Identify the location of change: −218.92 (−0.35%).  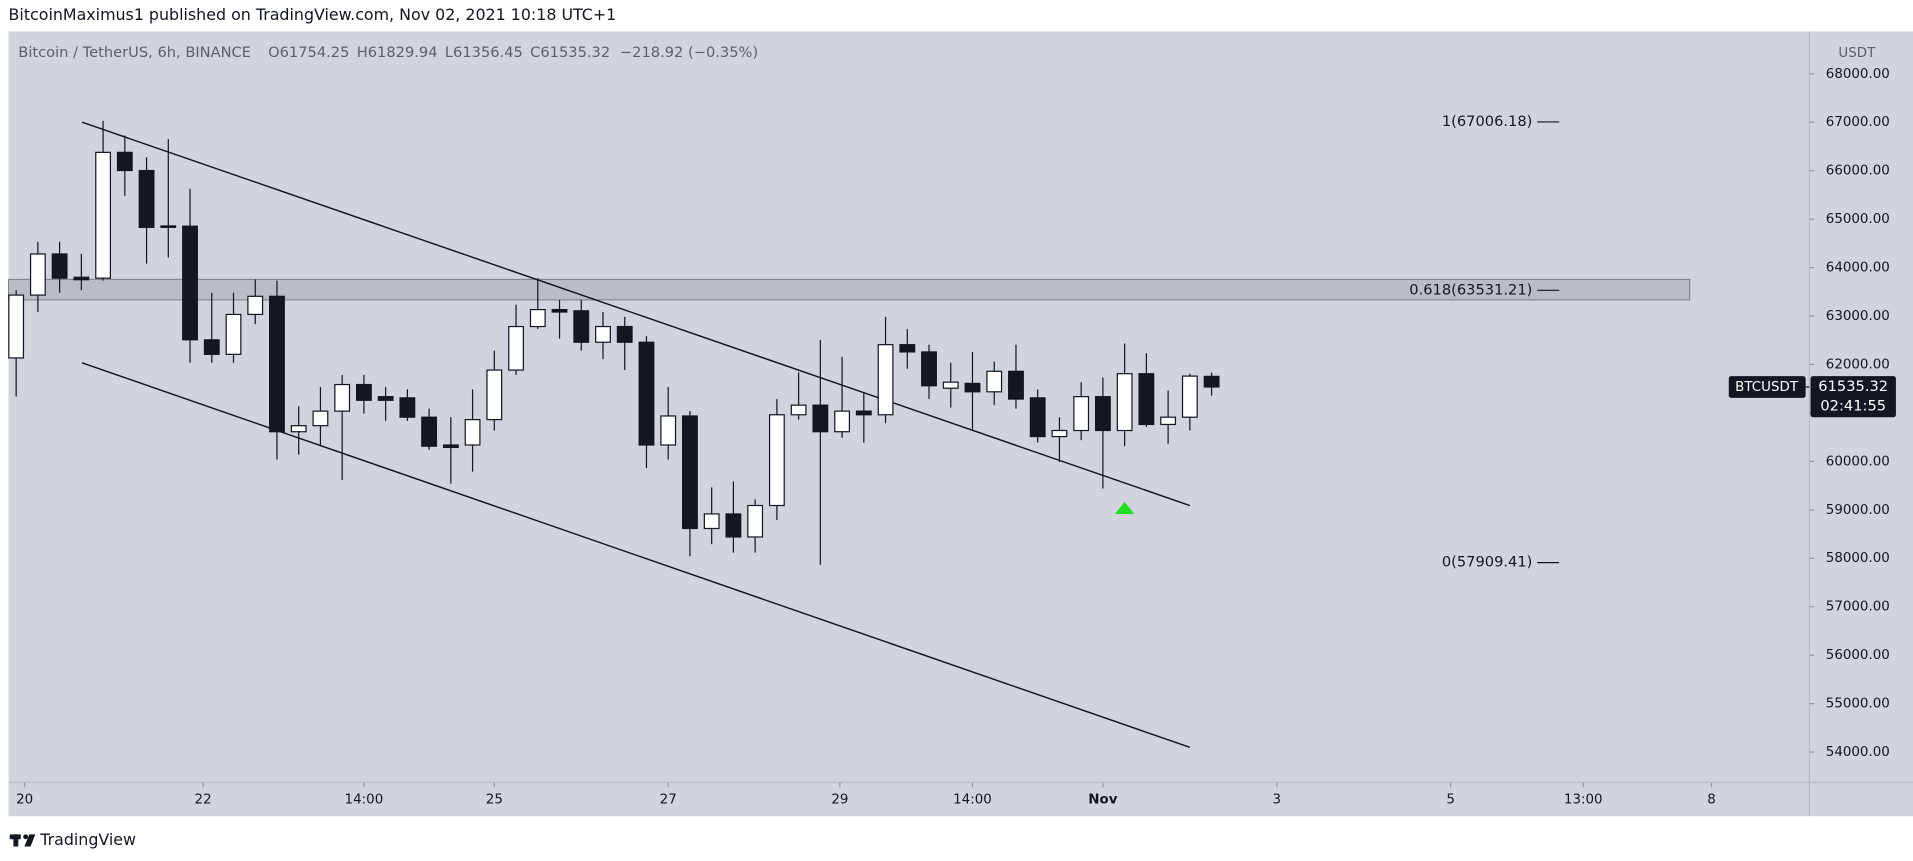
(689, 52).